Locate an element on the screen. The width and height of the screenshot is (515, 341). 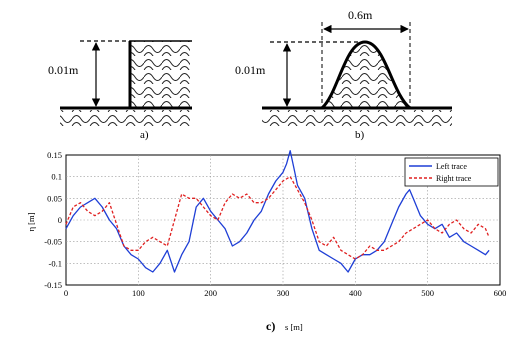
panel-label-a: a) is located at coordinates (144, 135).